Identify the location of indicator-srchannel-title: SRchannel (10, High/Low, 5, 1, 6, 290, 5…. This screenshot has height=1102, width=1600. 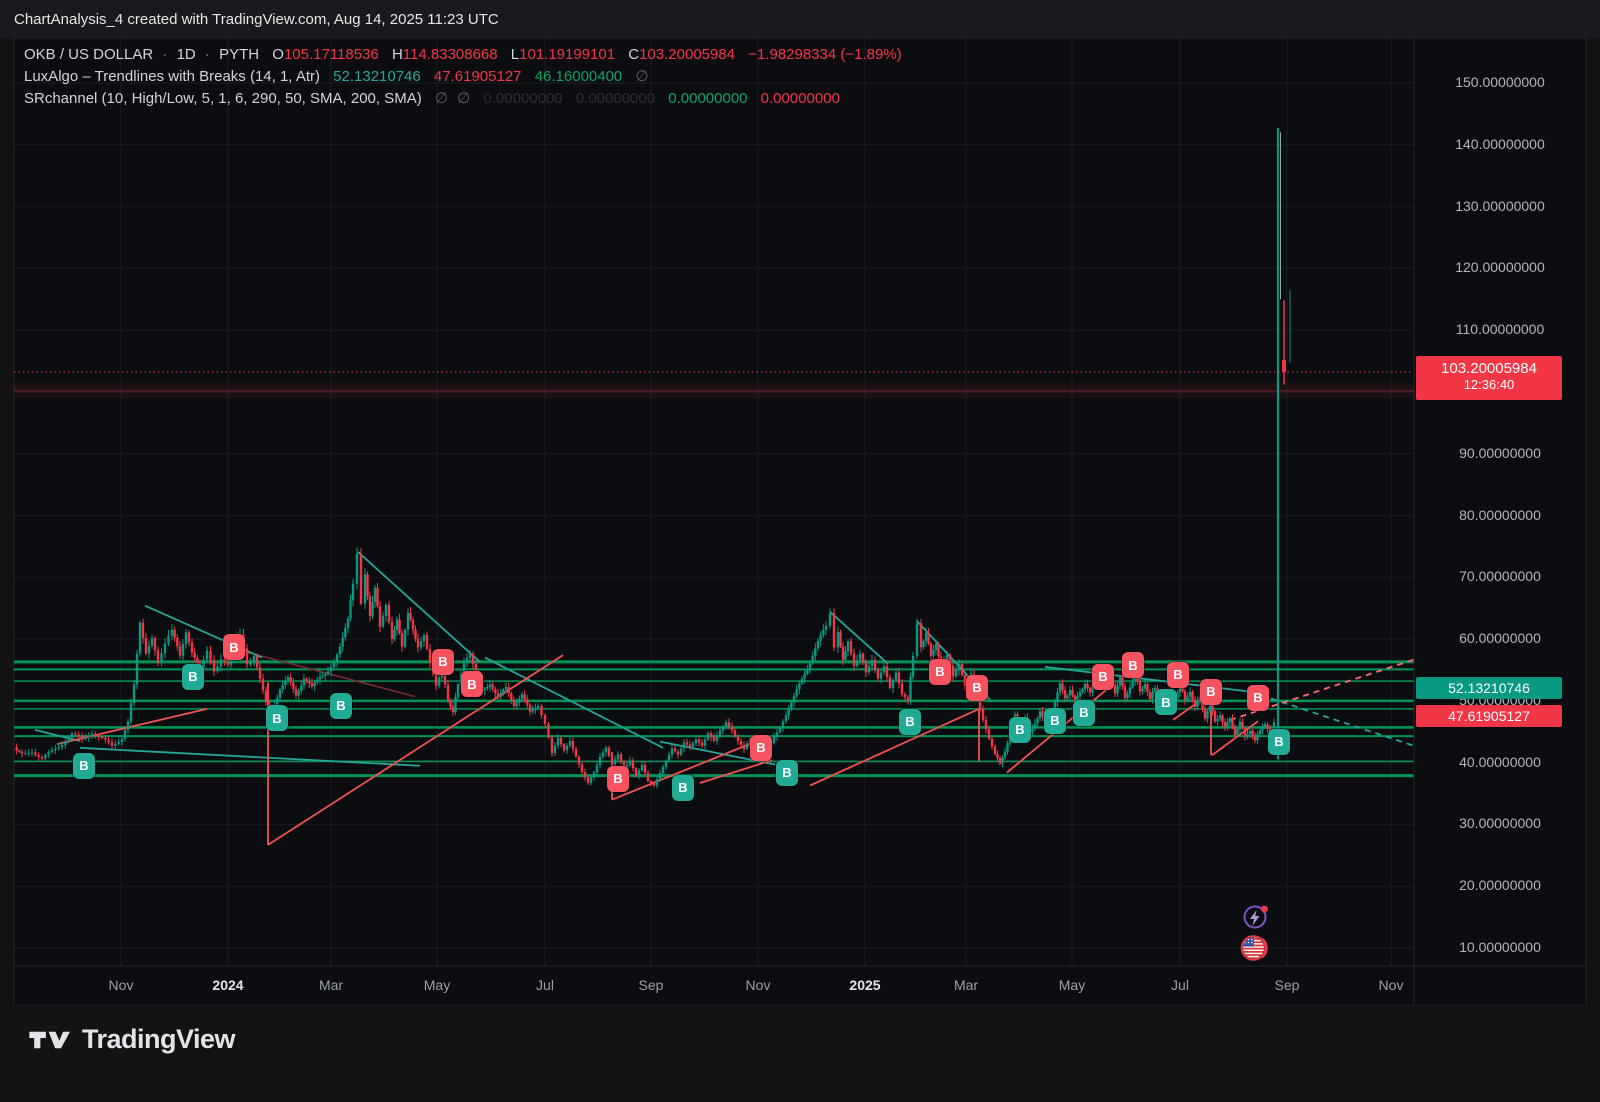
(223, 98).